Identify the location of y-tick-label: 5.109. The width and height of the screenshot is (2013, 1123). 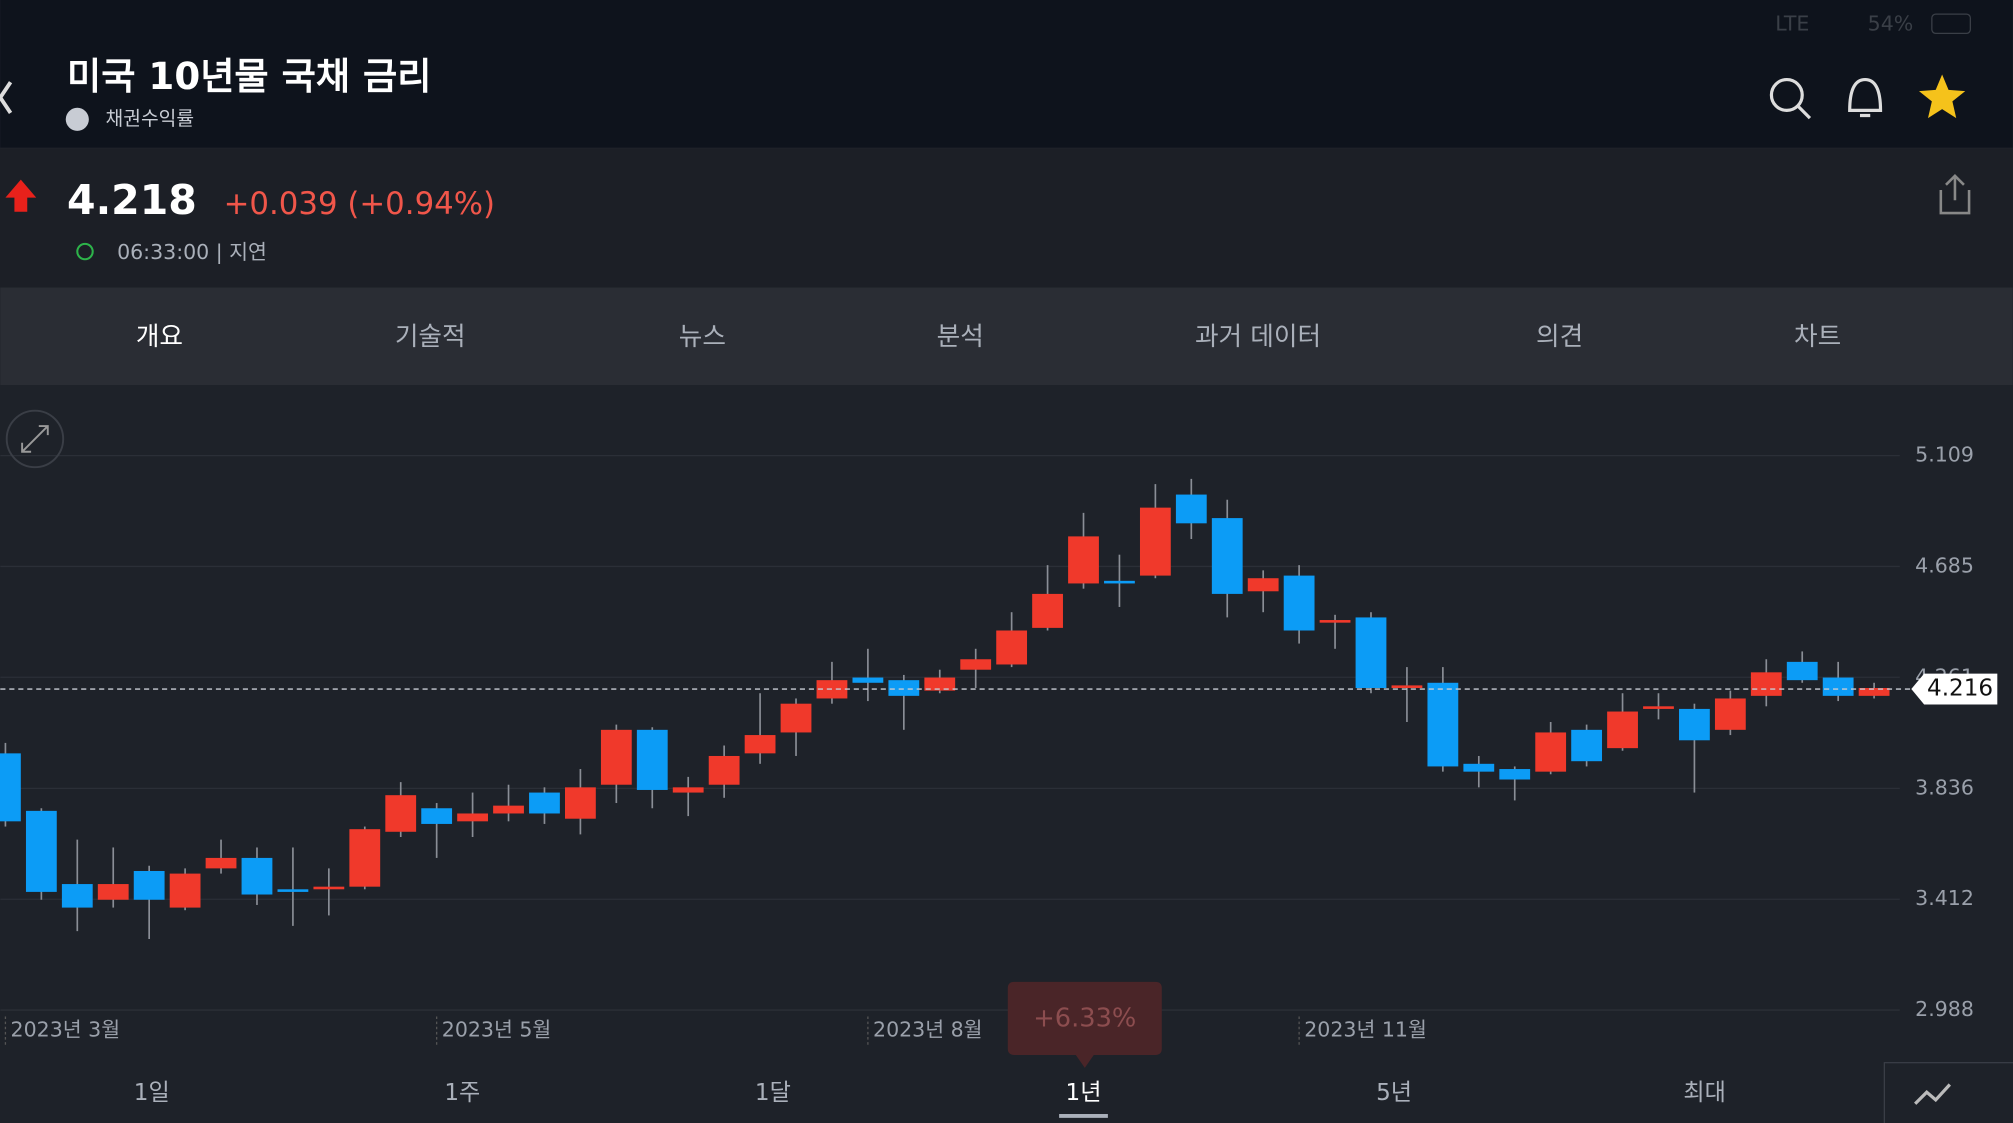
(1944, 455).